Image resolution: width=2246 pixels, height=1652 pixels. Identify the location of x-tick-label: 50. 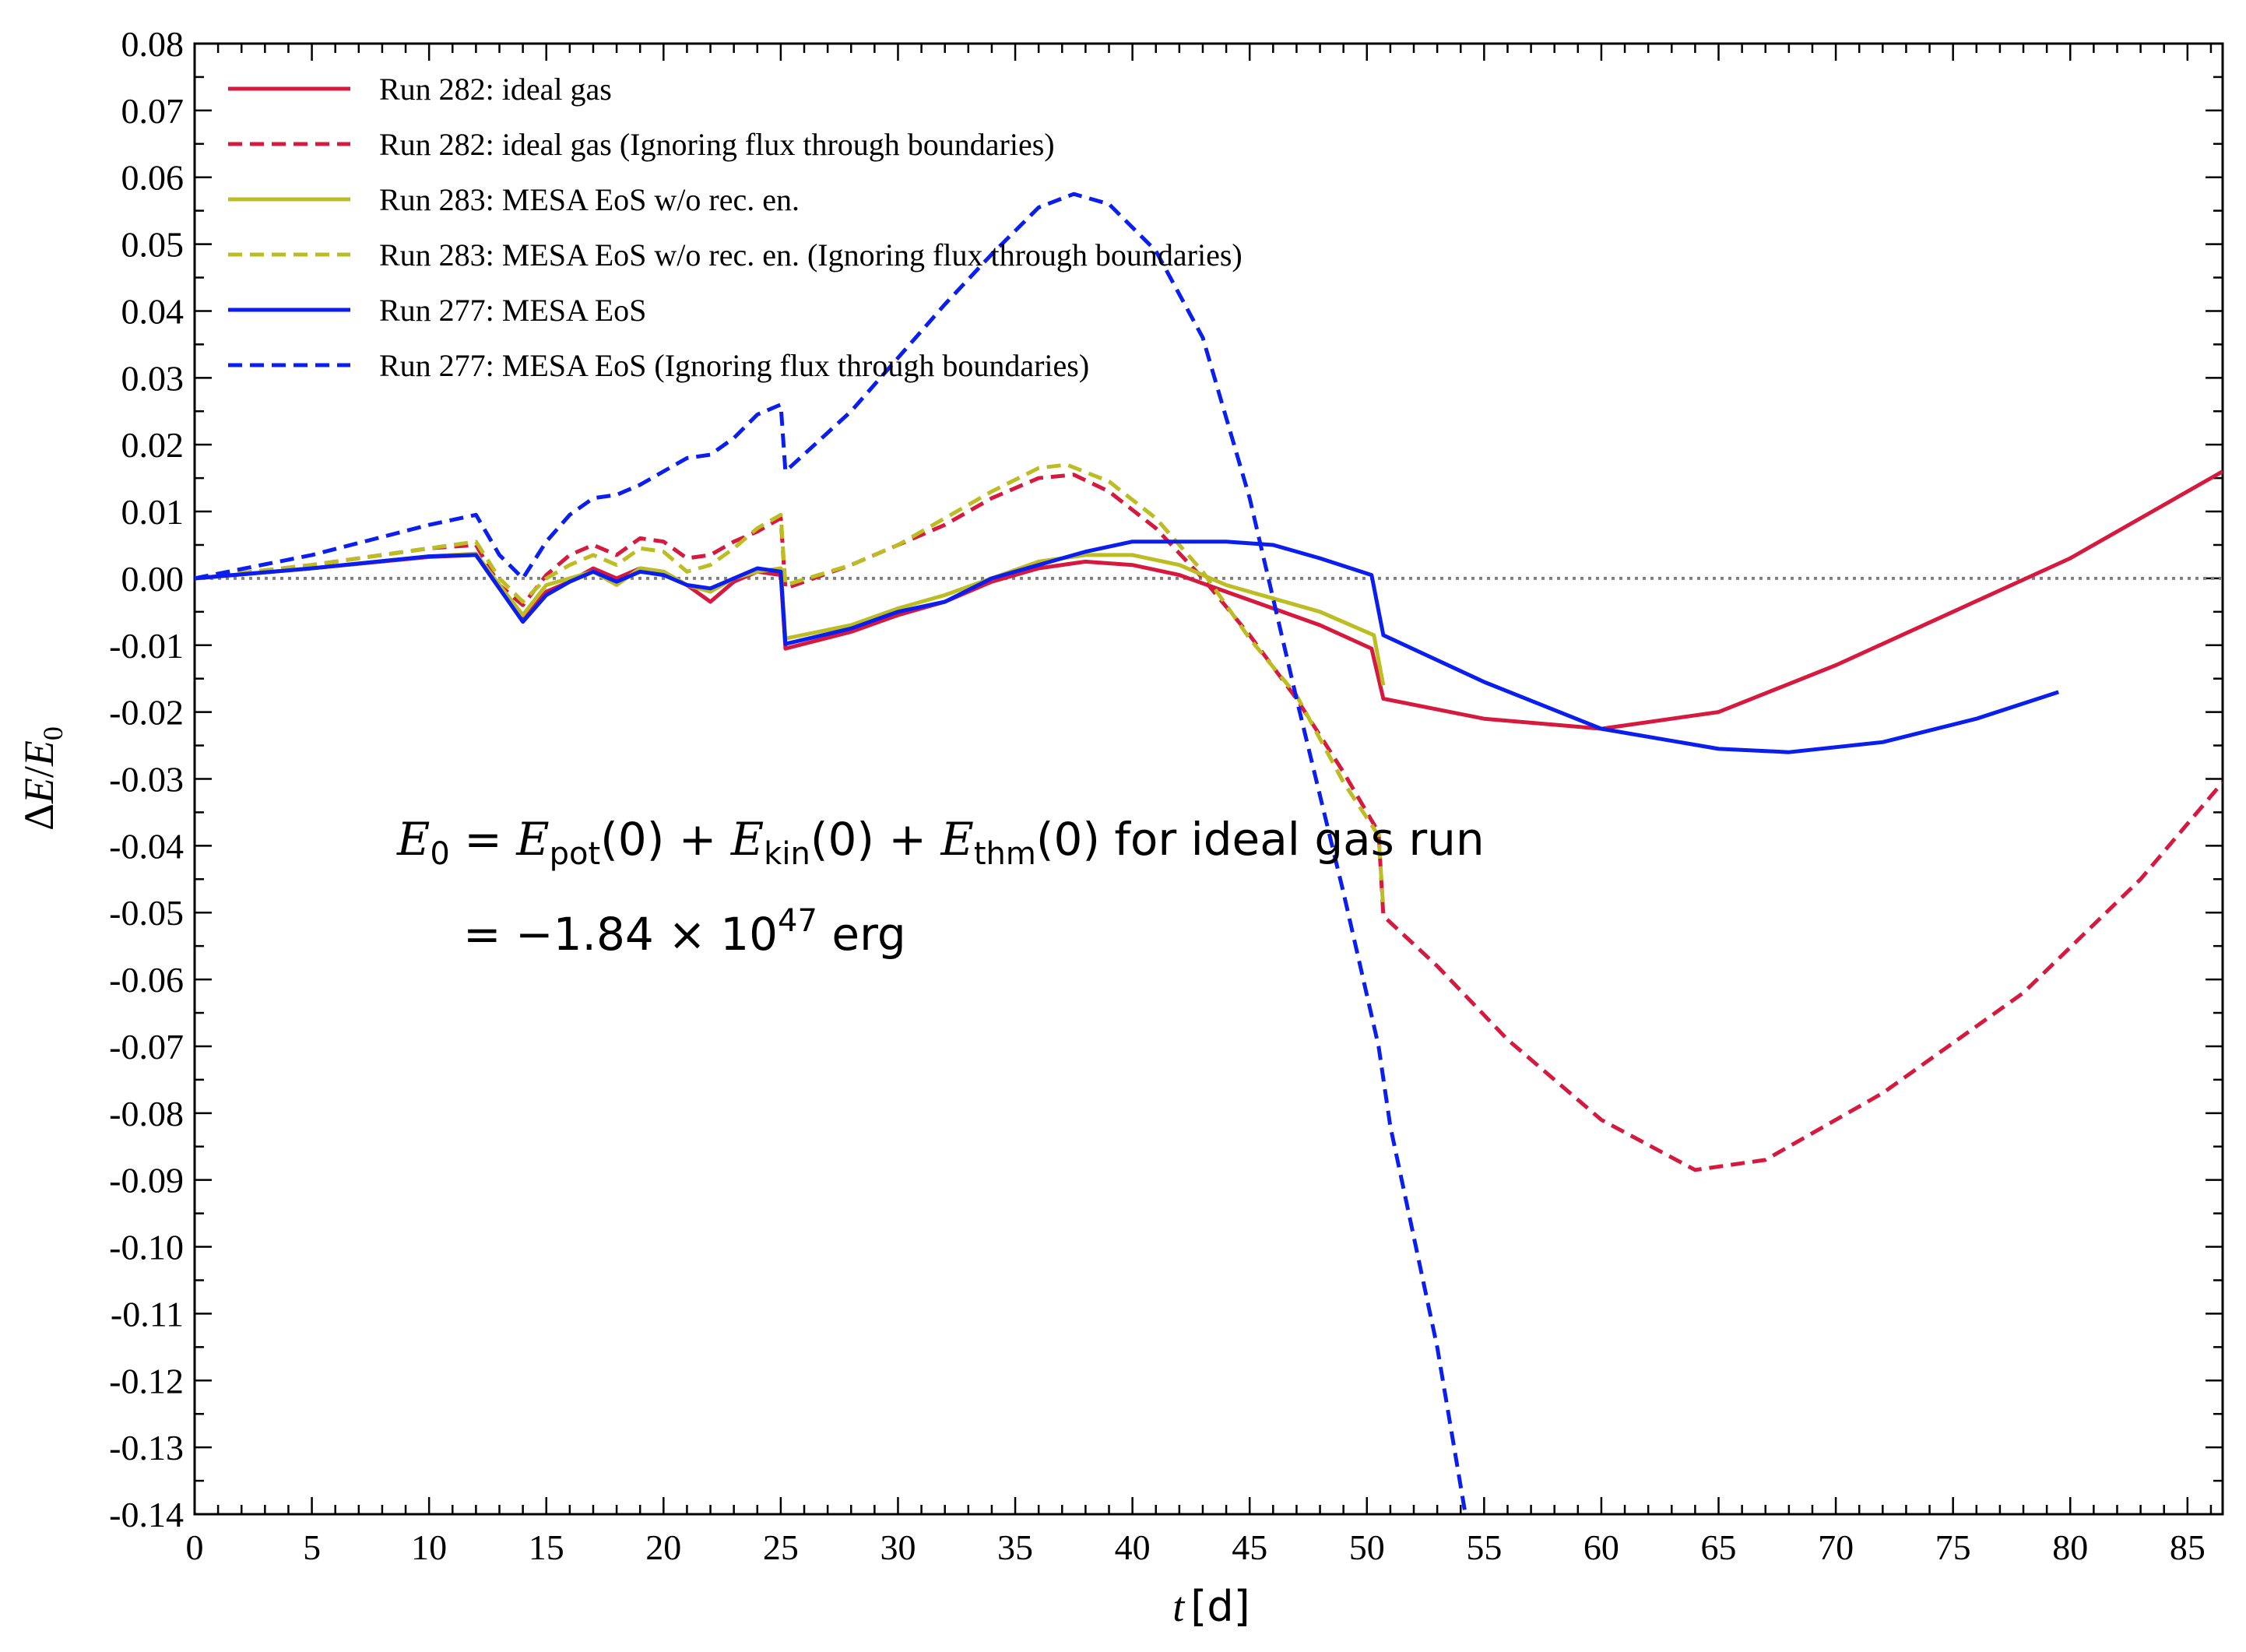
(1367, 1547).